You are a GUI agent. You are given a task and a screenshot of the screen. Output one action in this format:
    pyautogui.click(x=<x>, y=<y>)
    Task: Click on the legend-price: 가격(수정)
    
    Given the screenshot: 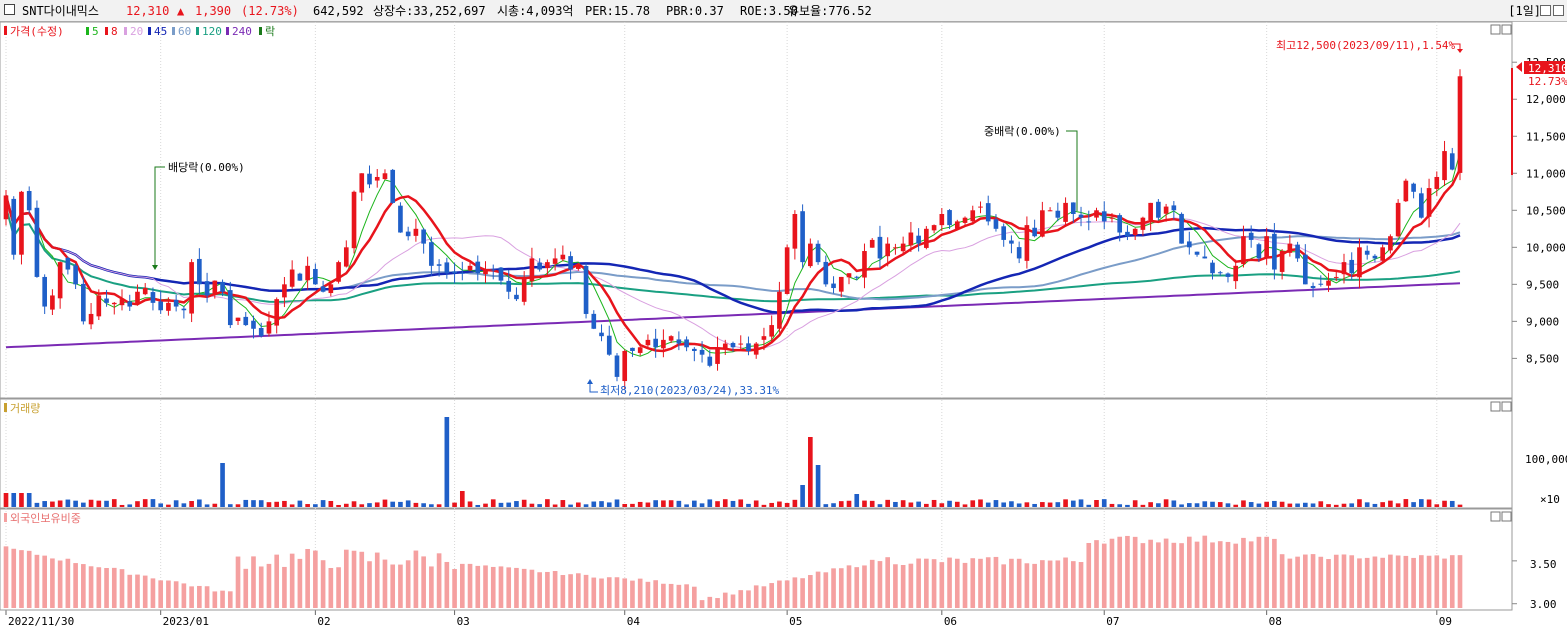 What is the action you would take?
    pyautogui.click(x=37, y=31)
    